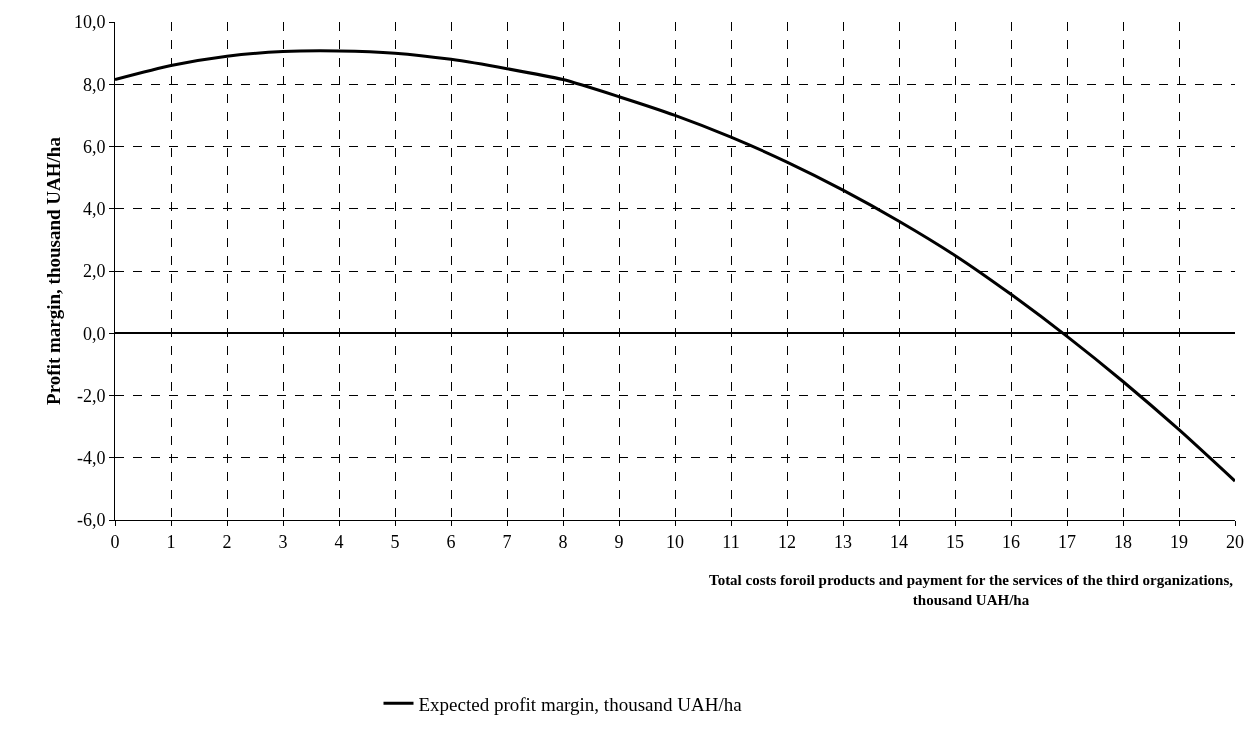 The height and width of the screenshot is (734, 1255). I want to click on x-tick-label: 15, so click(955, 541).